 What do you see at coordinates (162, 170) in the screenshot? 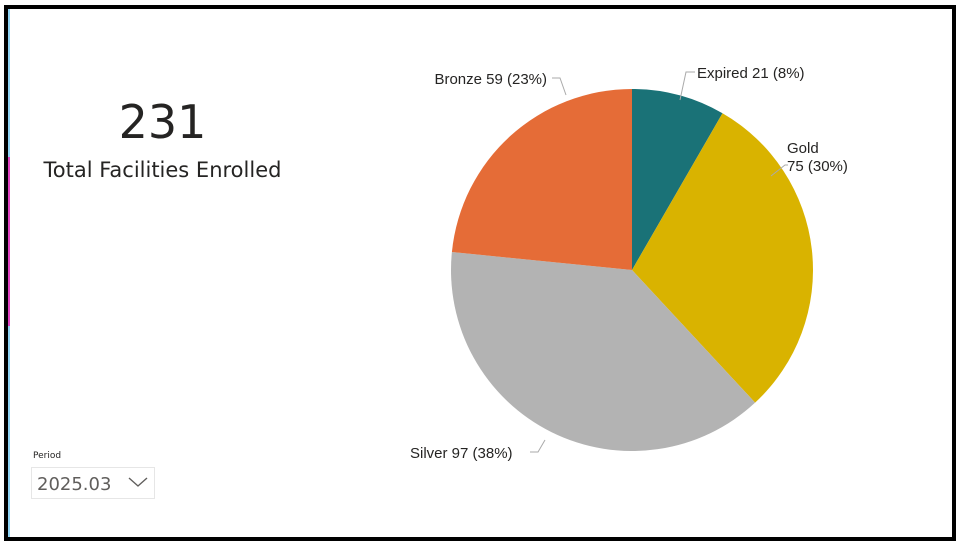
I see `kpi-card-label: Total Facilities Enrolled` at bounding box center [162, 170].